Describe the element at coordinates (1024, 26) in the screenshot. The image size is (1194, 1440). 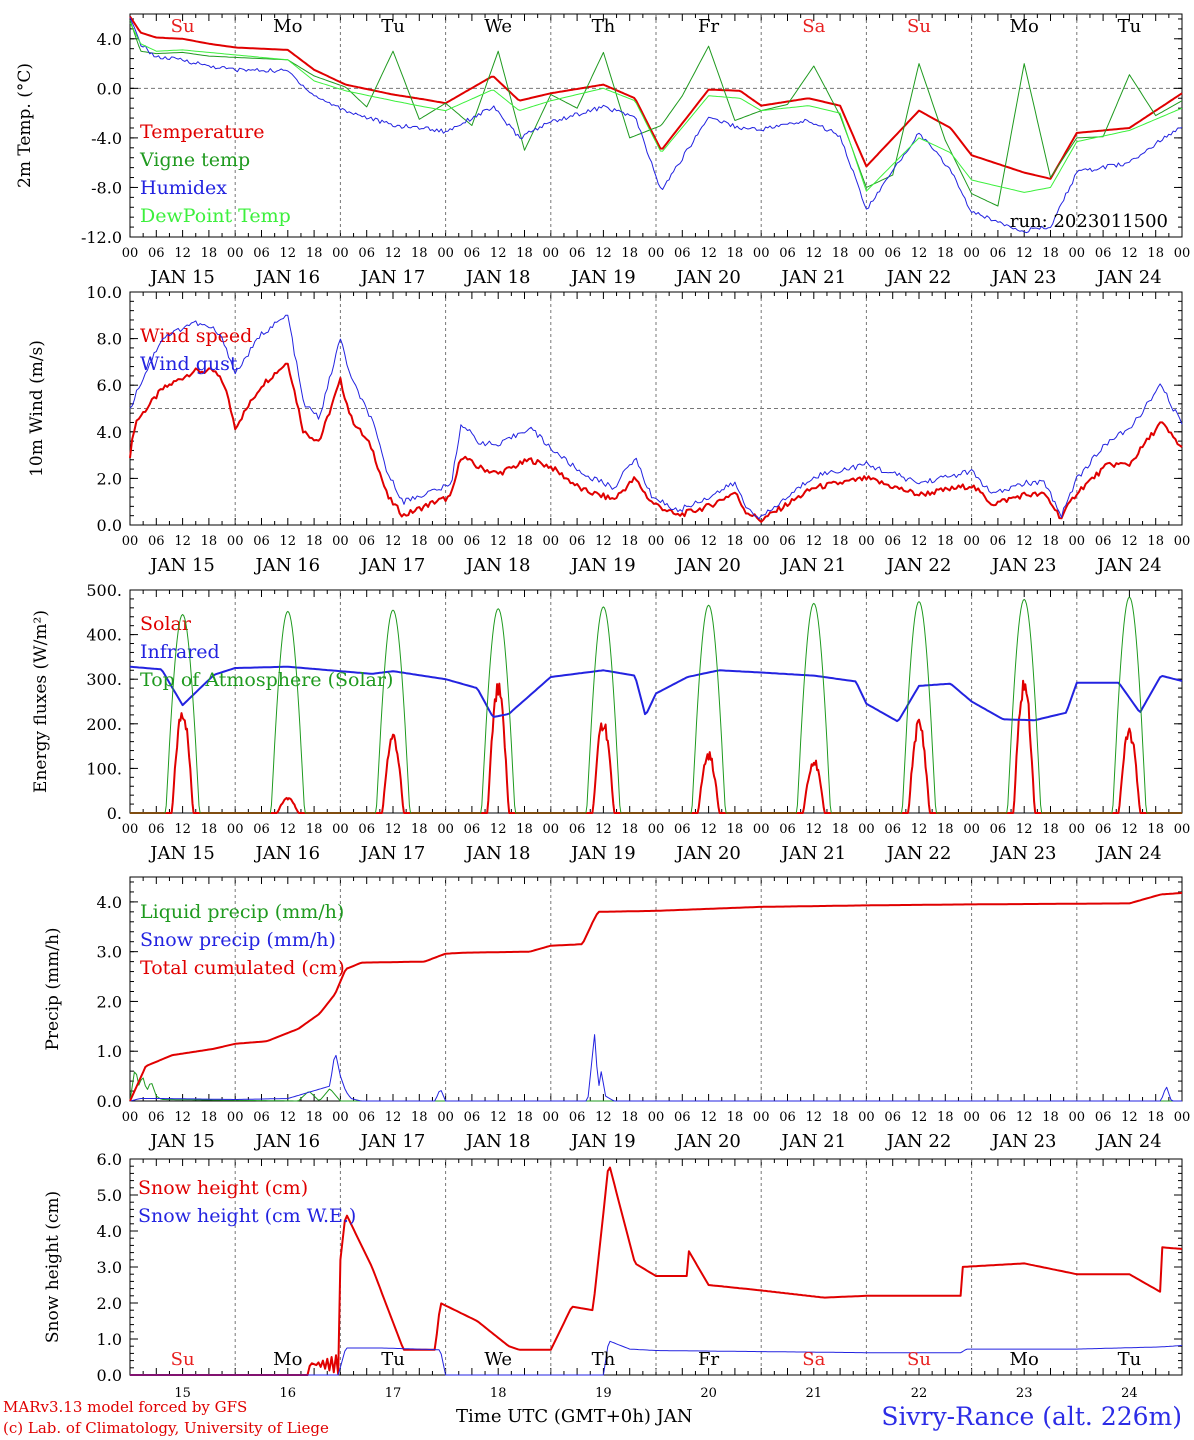
I see `weekday-label-top: Mo` at that location.